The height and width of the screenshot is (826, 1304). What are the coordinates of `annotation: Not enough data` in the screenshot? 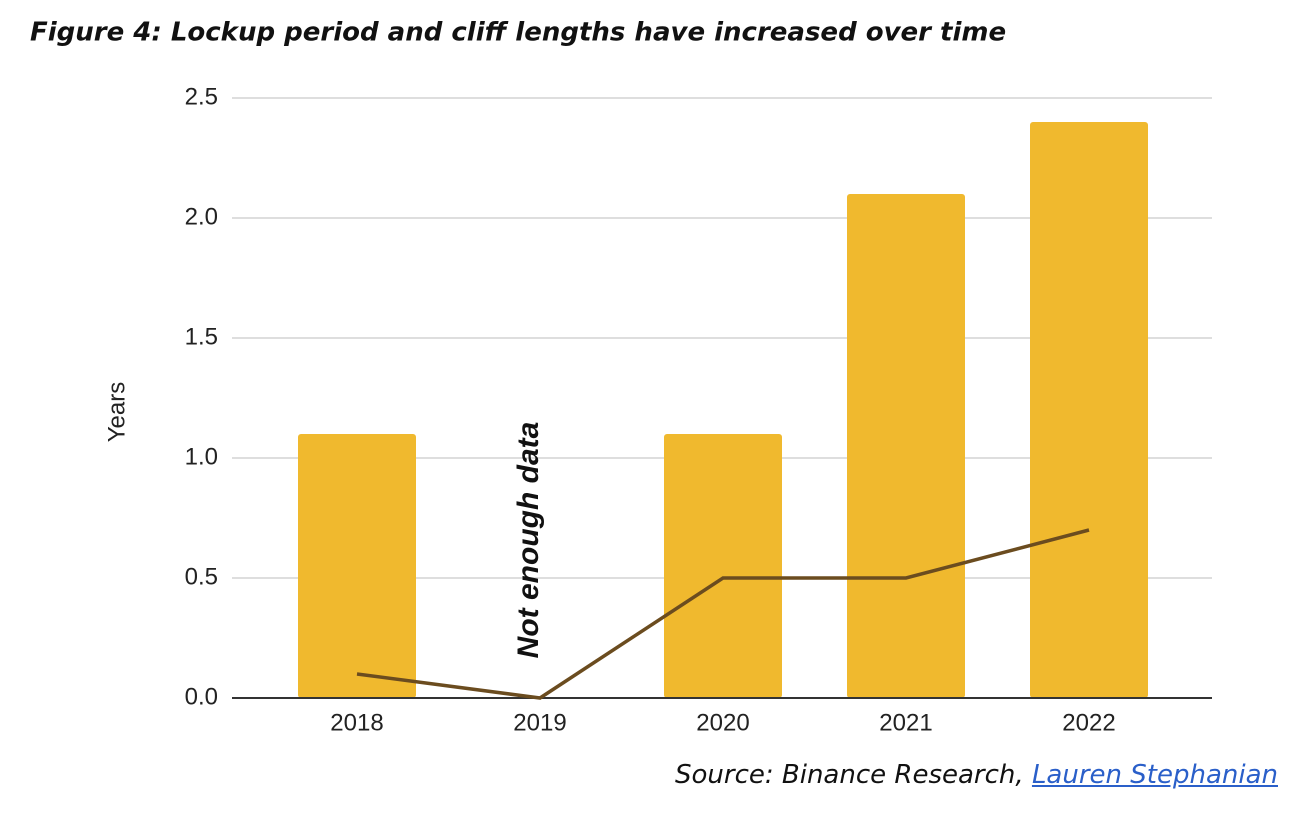 It's located at (528, 540).